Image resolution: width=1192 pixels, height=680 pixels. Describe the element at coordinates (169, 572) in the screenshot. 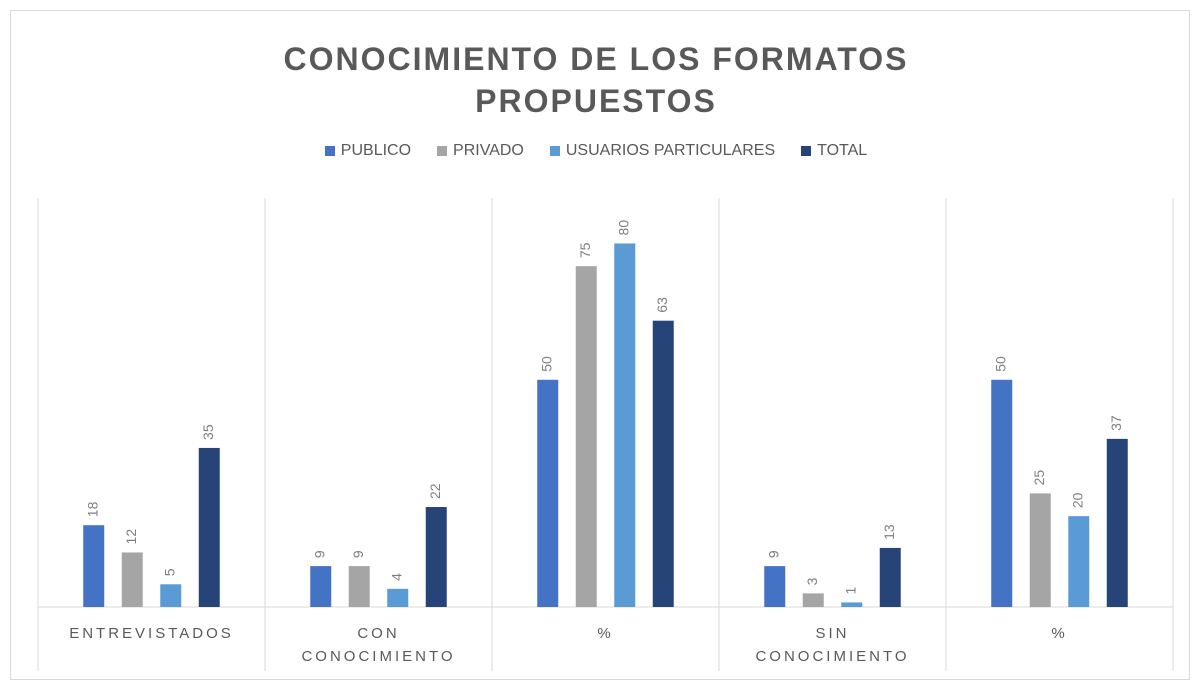

I see `data-label: 5` at that location.